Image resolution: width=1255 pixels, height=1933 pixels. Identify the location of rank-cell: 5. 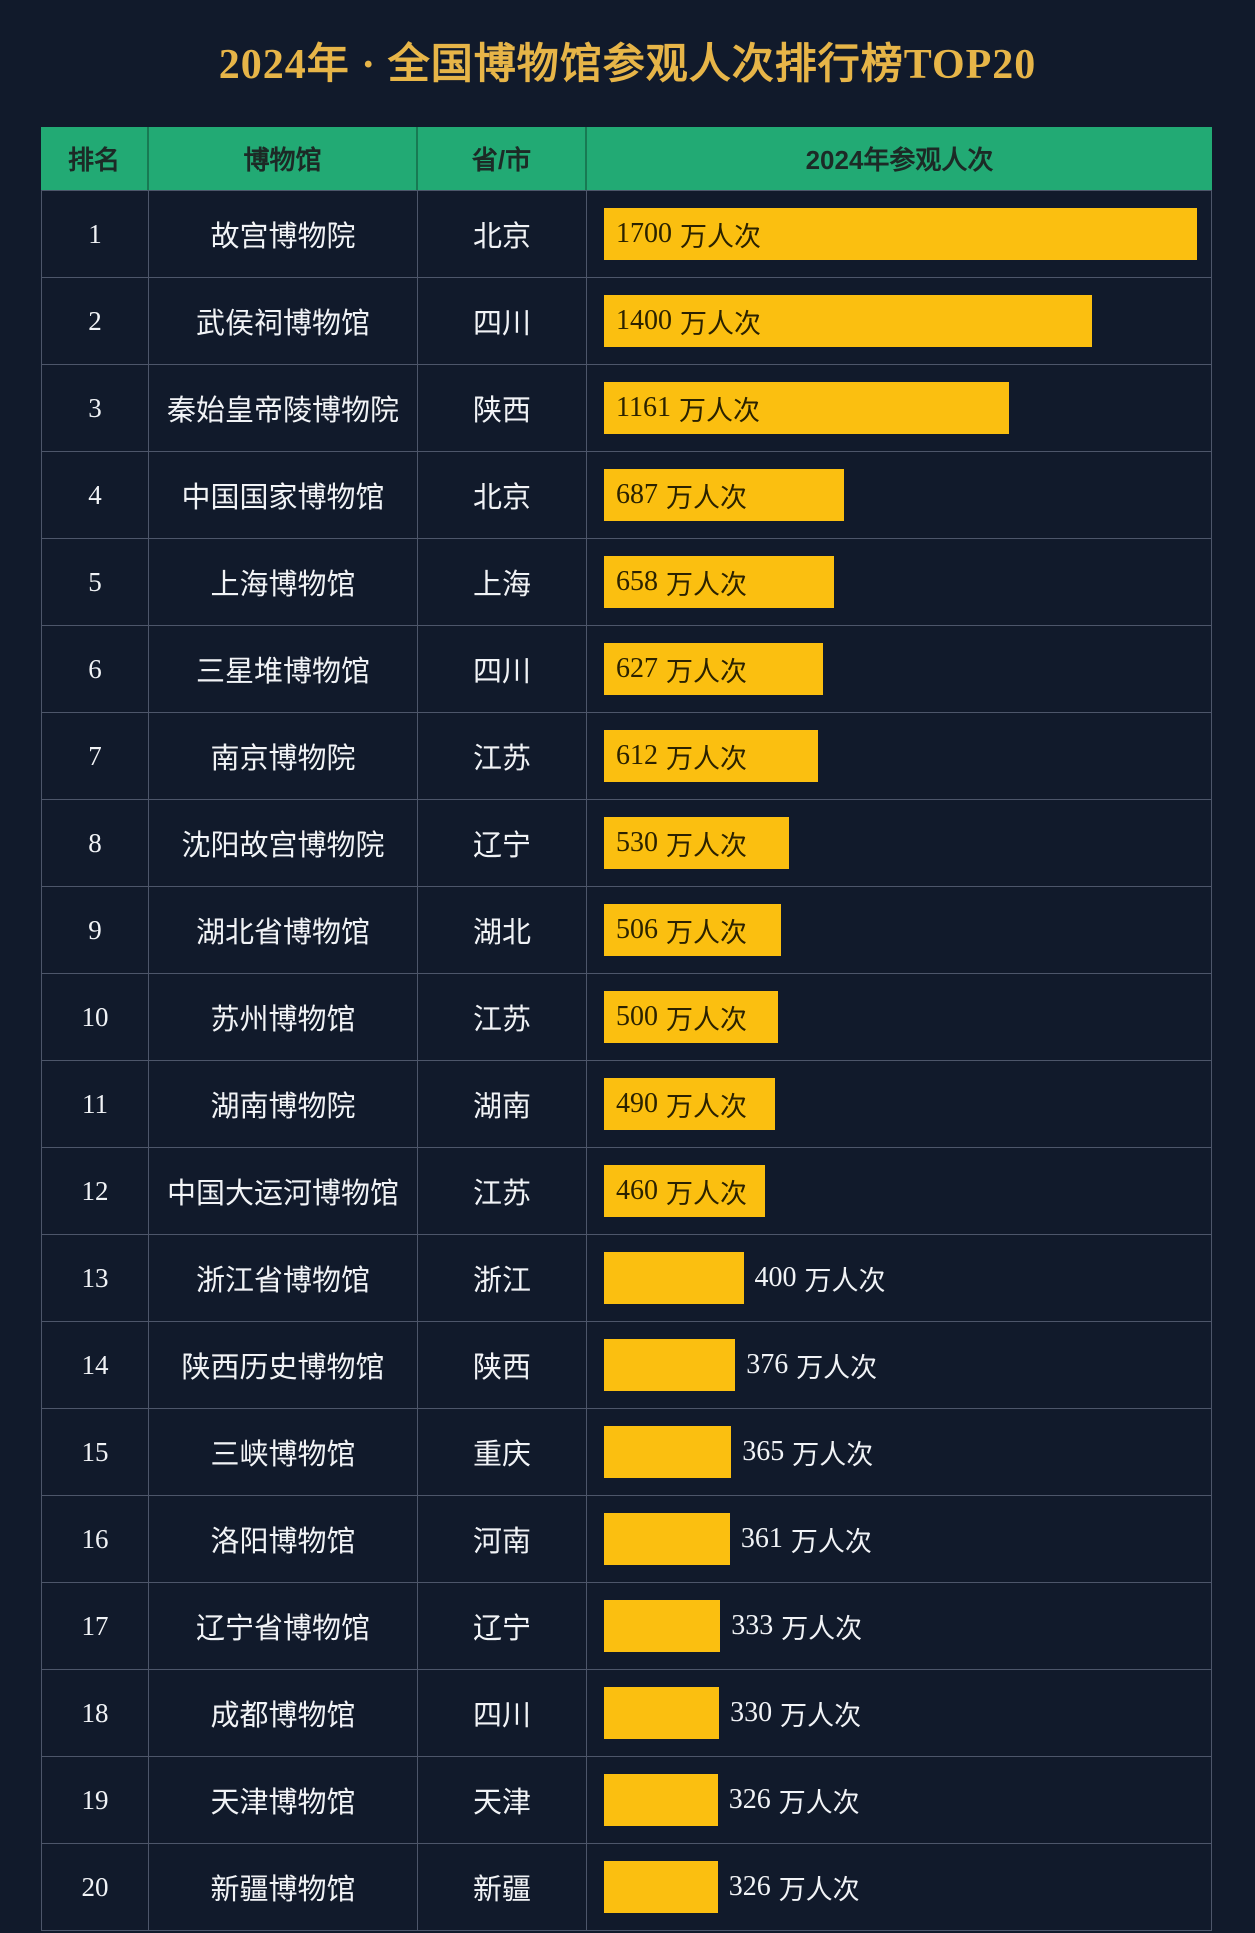
(95, 582).